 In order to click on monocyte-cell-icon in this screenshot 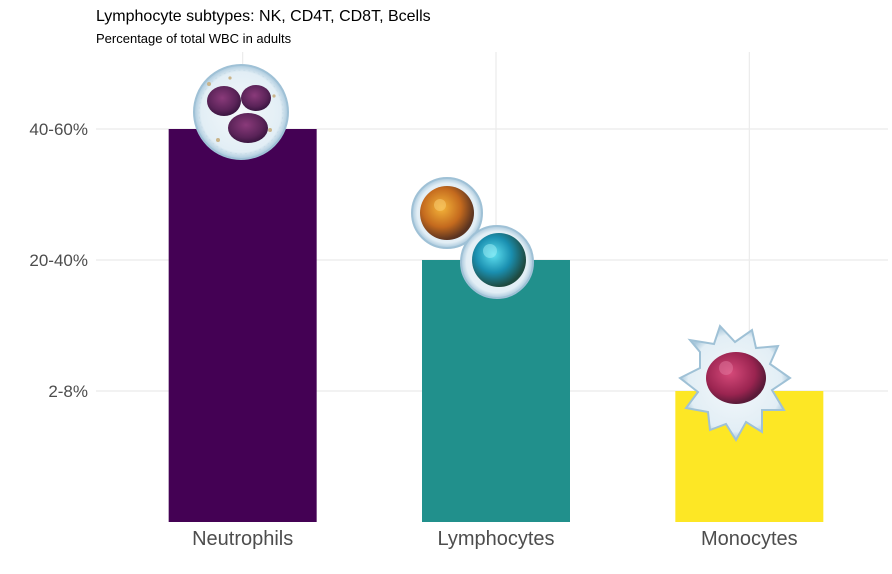, I will do `click(735, 383)`.